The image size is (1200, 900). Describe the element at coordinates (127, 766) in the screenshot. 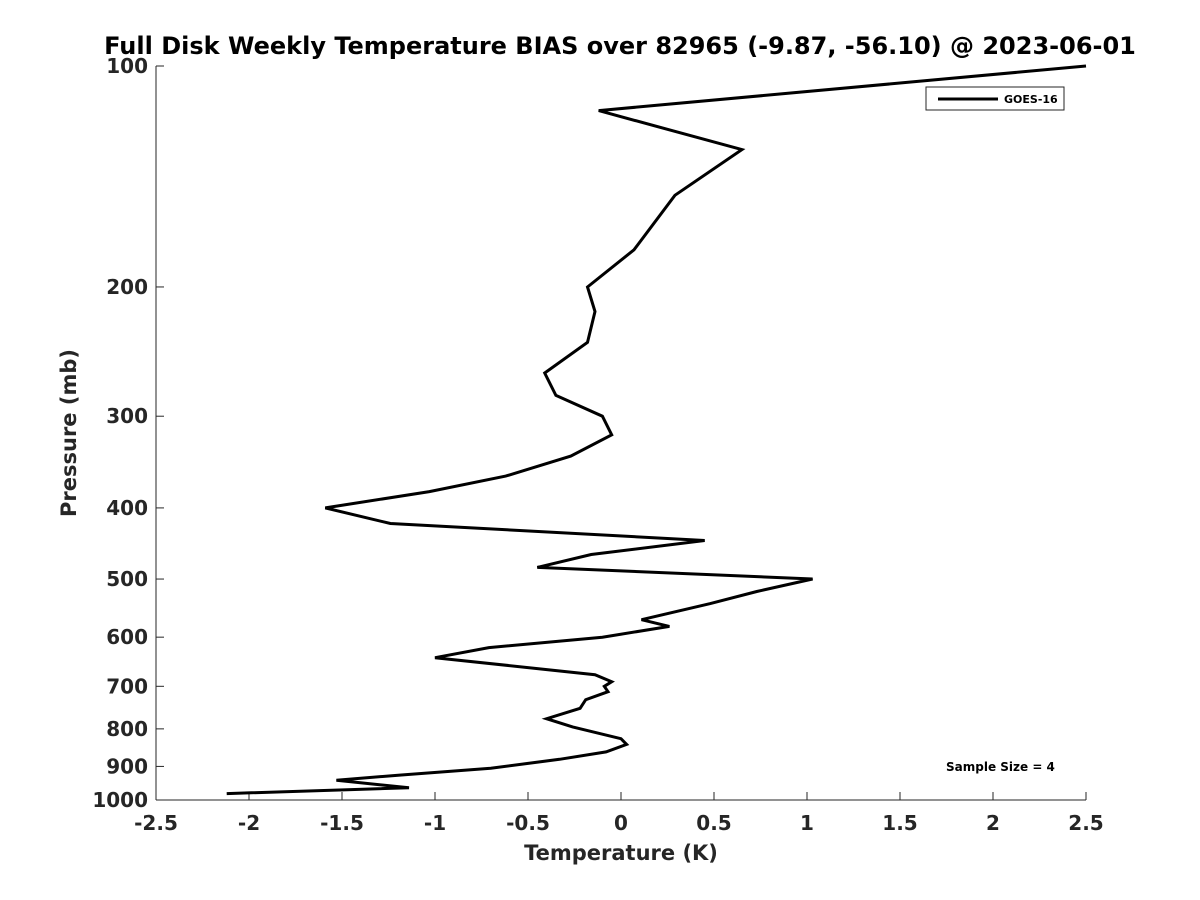

I see `y-tick-label: 900` at that location.